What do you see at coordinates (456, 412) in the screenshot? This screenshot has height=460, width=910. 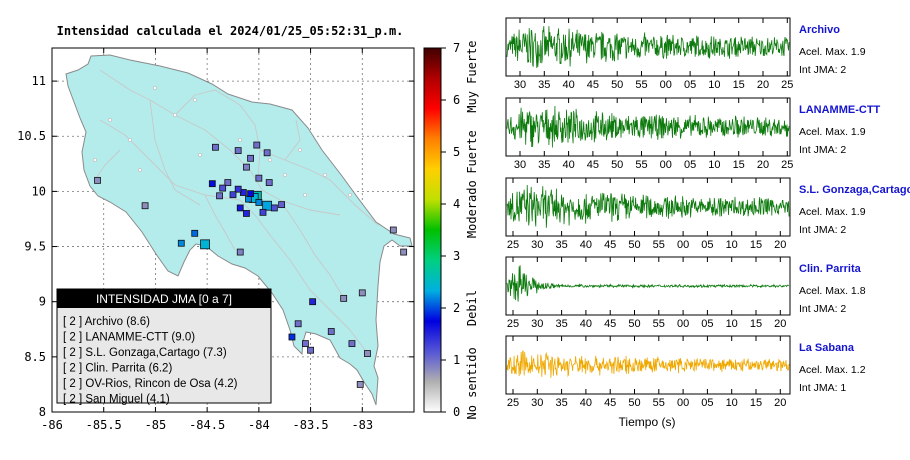 I see `colorbar-tick-label: 0` at bounding box center [456, 412].